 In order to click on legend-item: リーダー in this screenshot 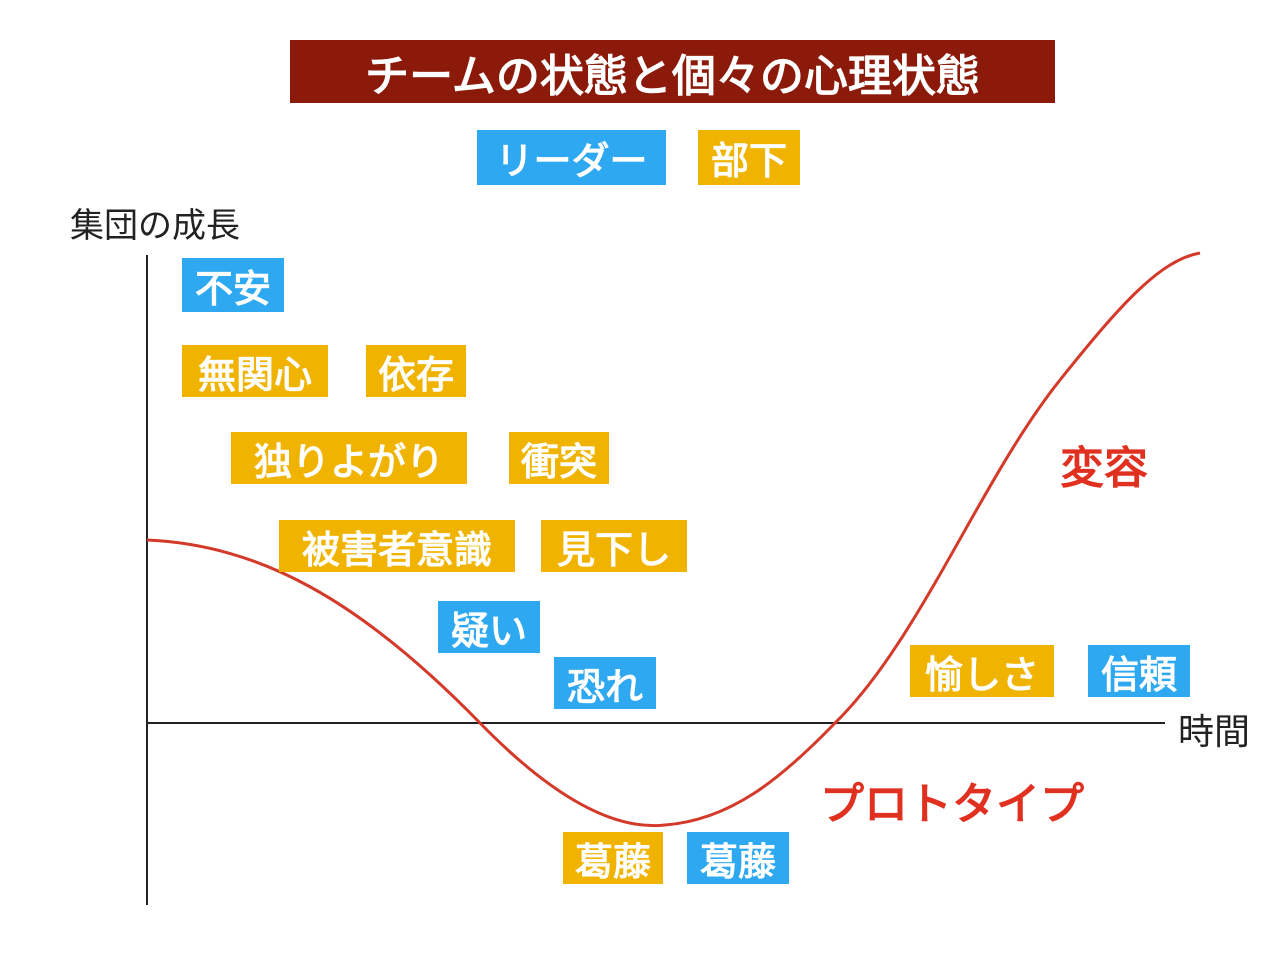, I will do `click(571, 157)`.